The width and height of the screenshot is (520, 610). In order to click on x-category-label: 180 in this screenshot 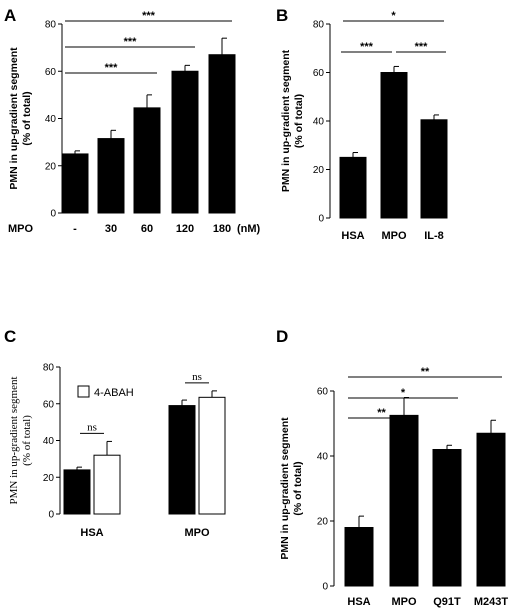, I will do `click(222, 229)`.